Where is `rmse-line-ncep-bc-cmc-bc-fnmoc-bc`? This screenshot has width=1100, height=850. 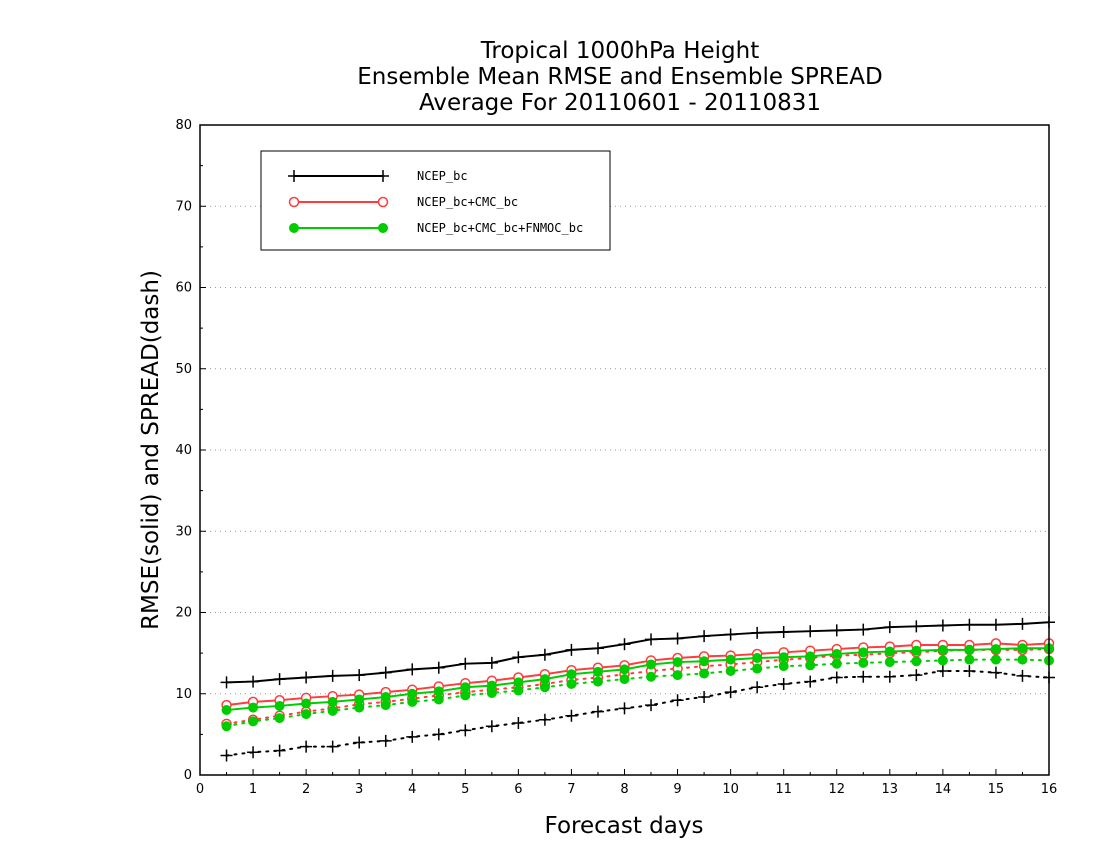 rmse-line-ncep-bc-cmc-bc-fnmoc-bc is located at coordinates (637, 679).